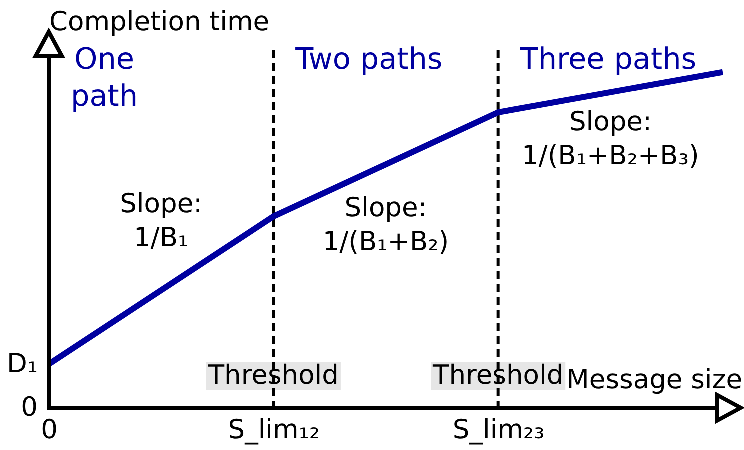  What do you see at coordinates (161, 221) in the screenshot?
I see `annotation: Slope: 1/B₁` at bounding box center [161, 221].